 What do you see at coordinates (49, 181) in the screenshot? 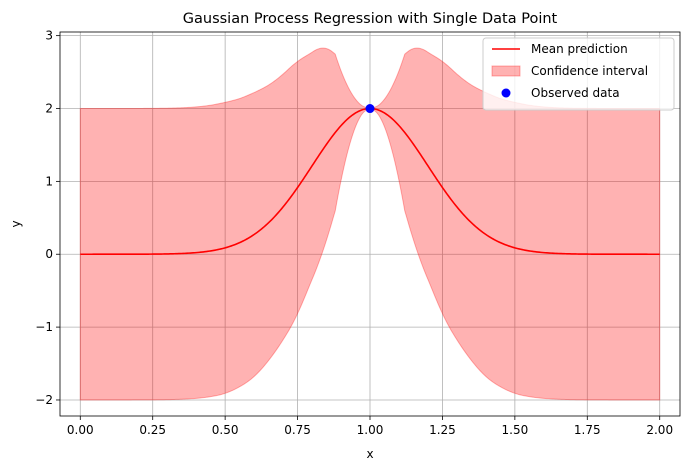
I see `y-tick-label: 1` at bounding box center [49, 181].